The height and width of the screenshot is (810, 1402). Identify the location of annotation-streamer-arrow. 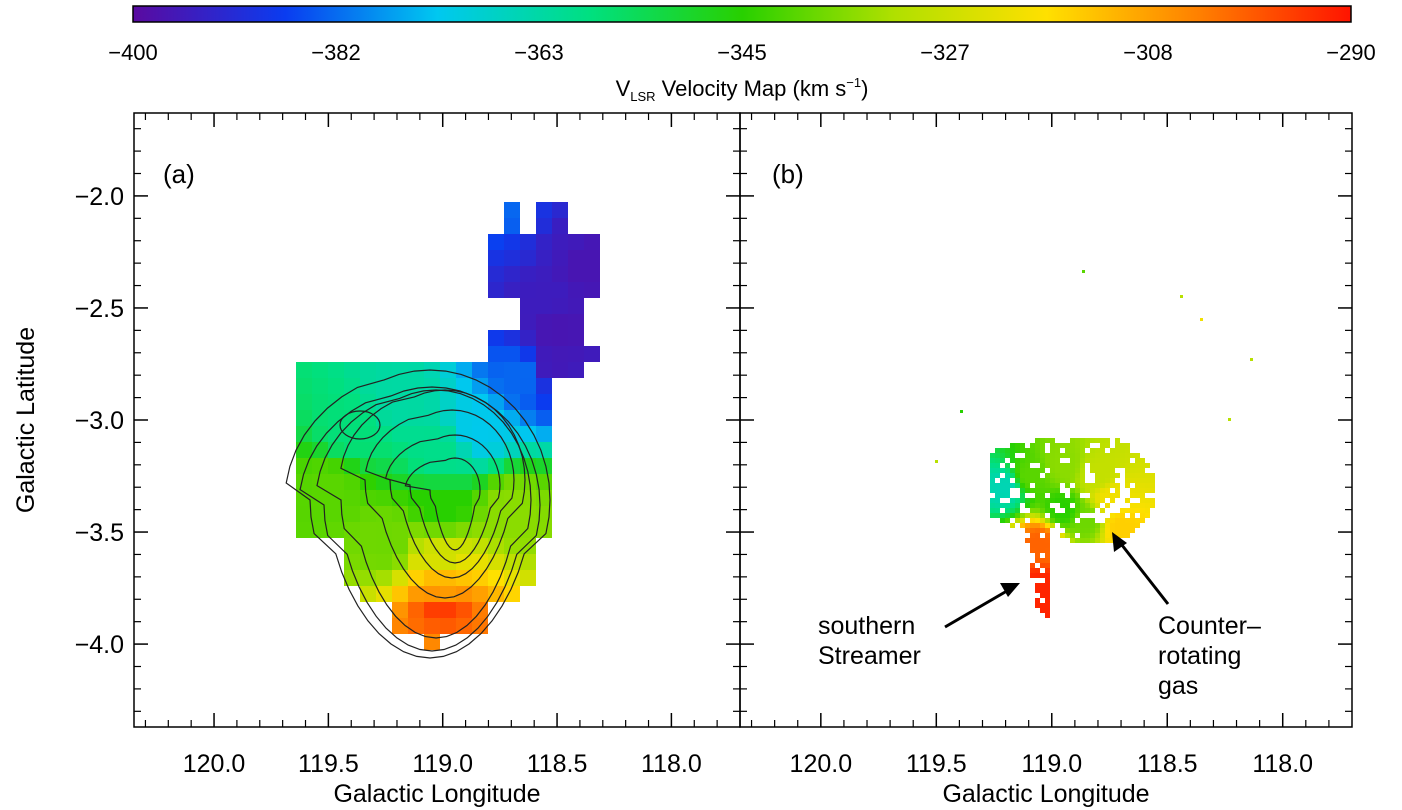
(978, 607).